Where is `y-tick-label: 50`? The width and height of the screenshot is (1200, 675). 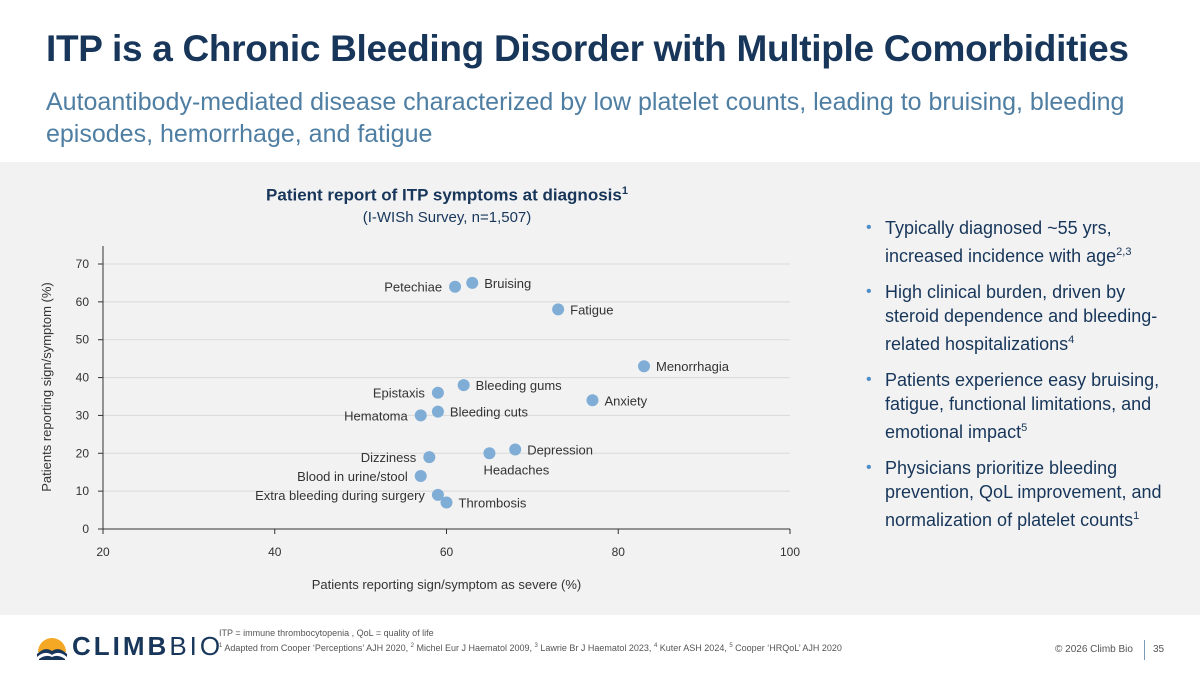 y-tick-label: 50 is located at coordinates (83, 340).